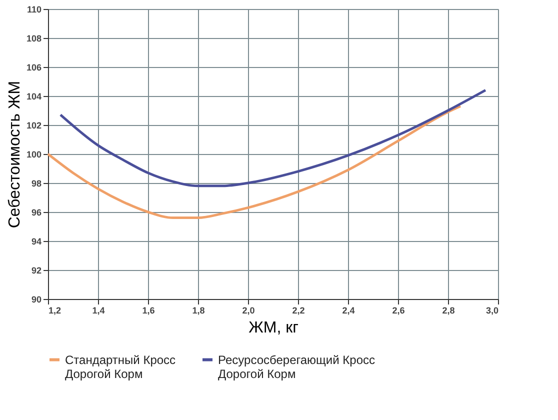 The height and width of the screenshot is (420, 558). Describe the element at coordinates (98, 311) in the screenshot. I see `x-tick-label: 1,4` at that location.